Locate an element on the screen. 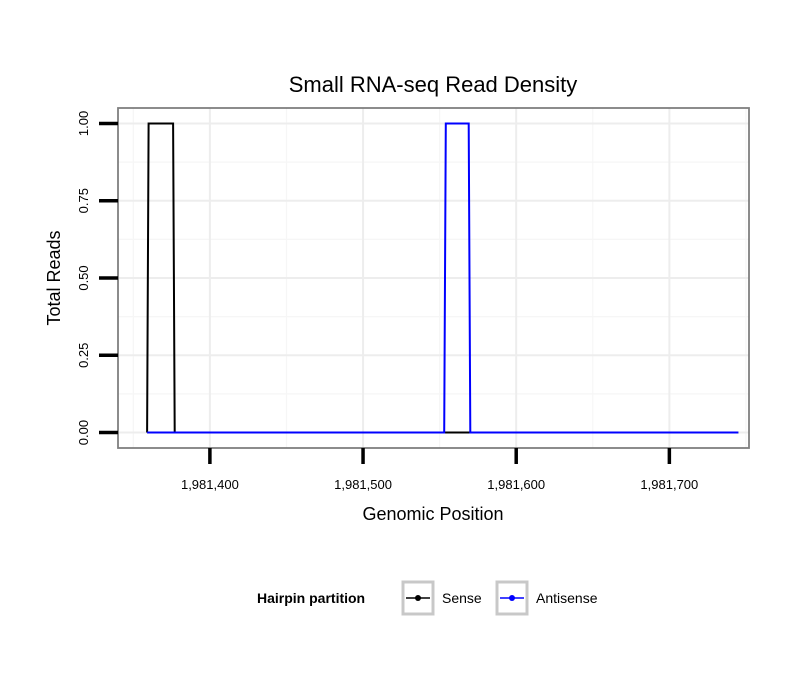 This screenshot has height=690, width=810. x-tick-label-2: 1,981,600 is located at coordinates (516, 484).